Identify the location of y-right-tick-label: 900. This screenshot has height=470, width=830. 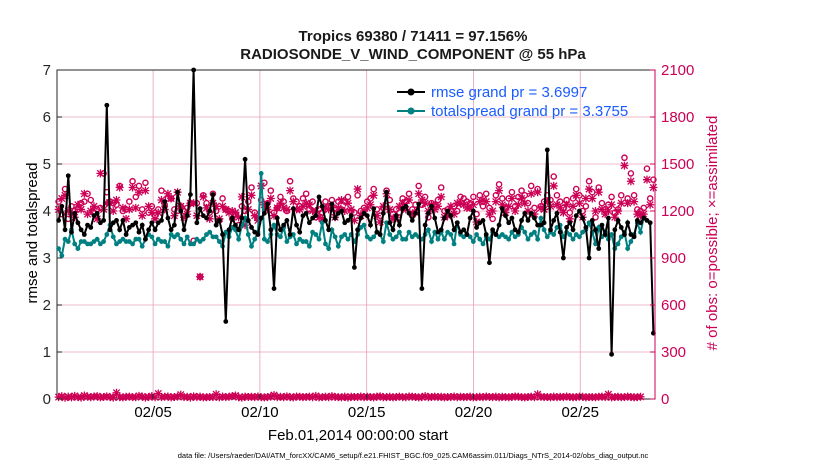
(673, 258).